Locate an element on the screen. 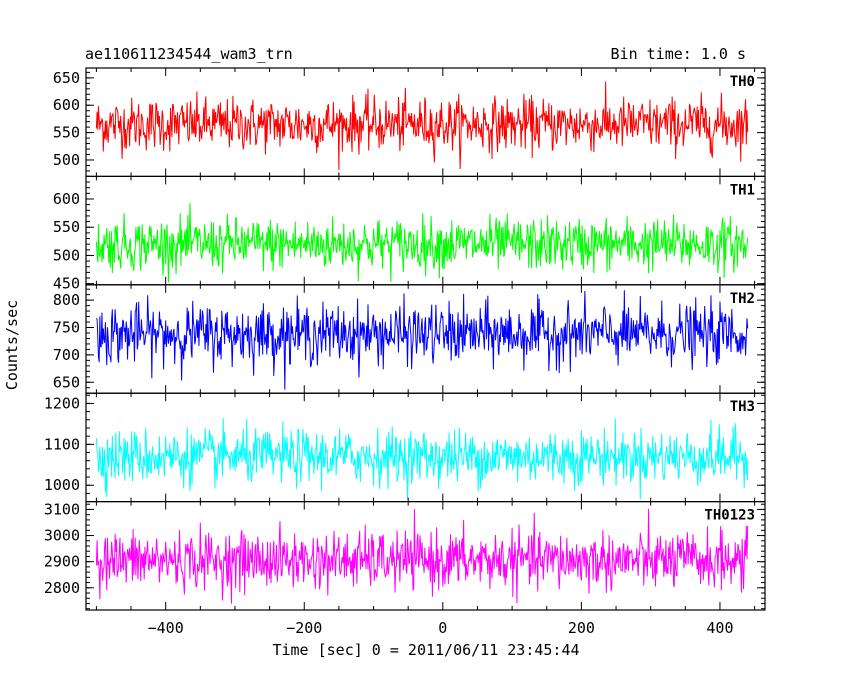 Image resolution: width=850 pixels, height=680 pixels. series-line-th1 is located at coordinates (422, 243).